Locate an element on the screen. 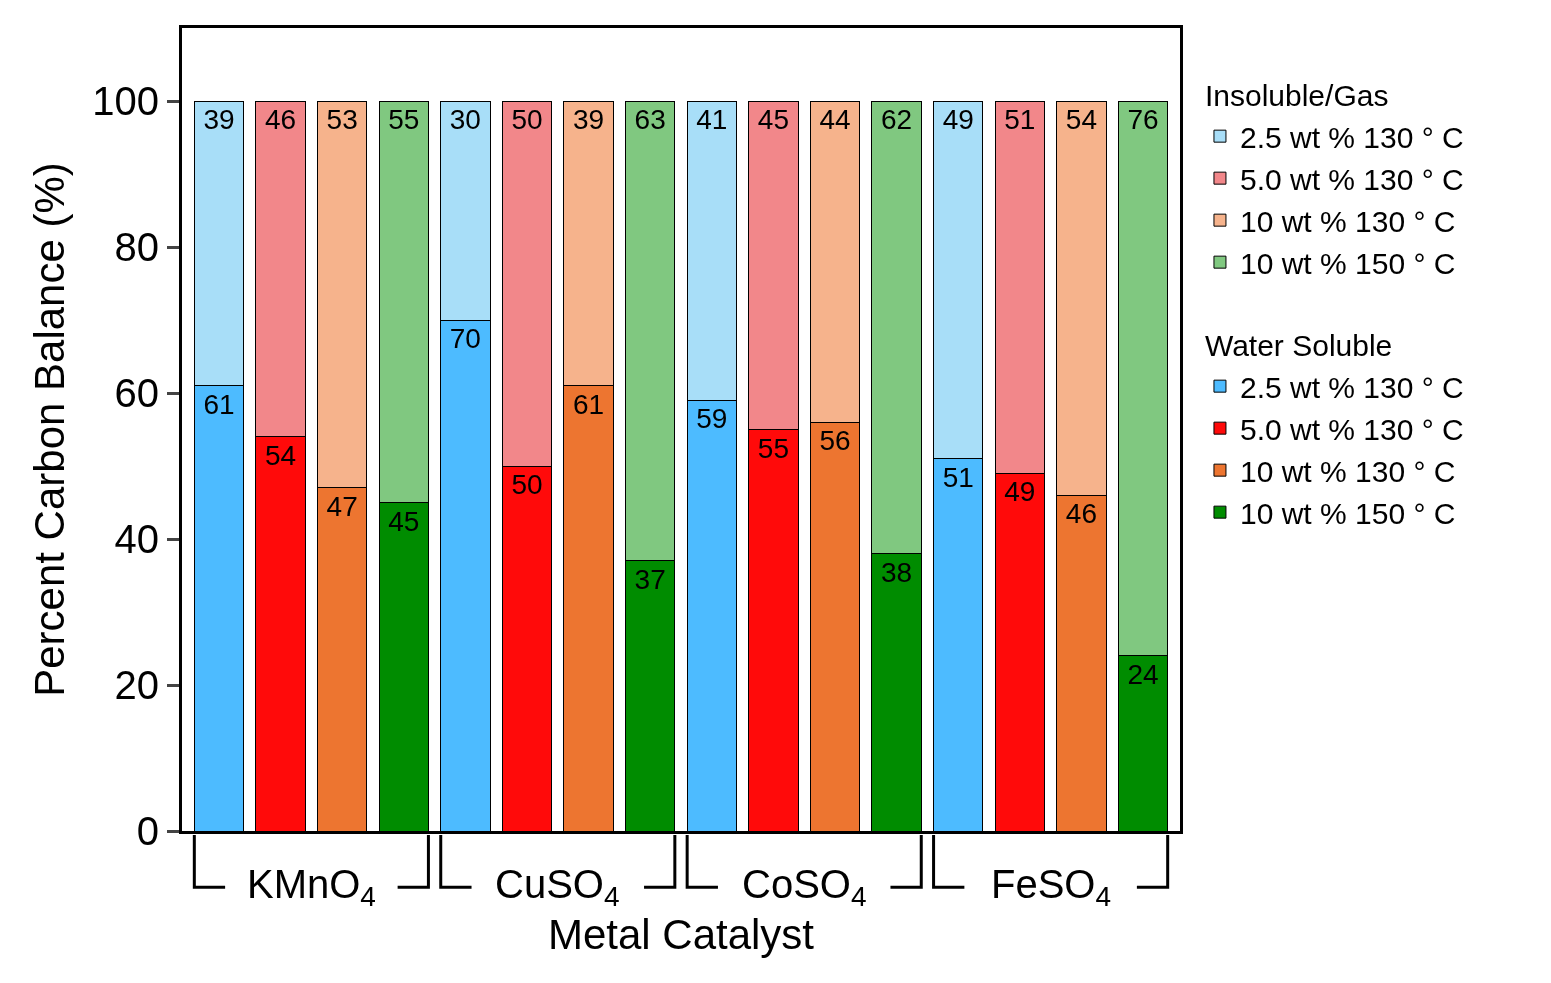 The height and width of the screenshot is (983, 1551). text: CoSO$_{4}$ is located at coordinates (804, 887).